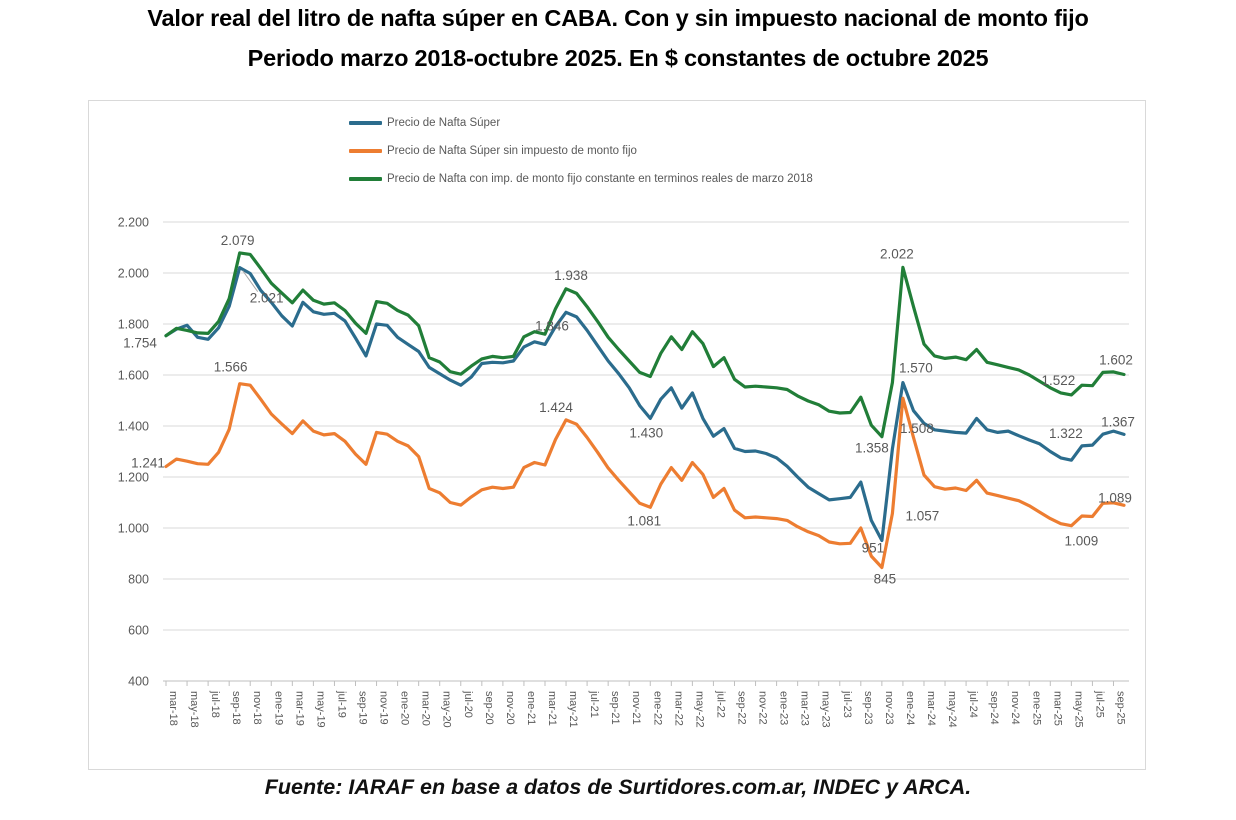 This screenshot has height=820, width=1236. I want to click on x-axis-label: may-21, so click(573, 709).